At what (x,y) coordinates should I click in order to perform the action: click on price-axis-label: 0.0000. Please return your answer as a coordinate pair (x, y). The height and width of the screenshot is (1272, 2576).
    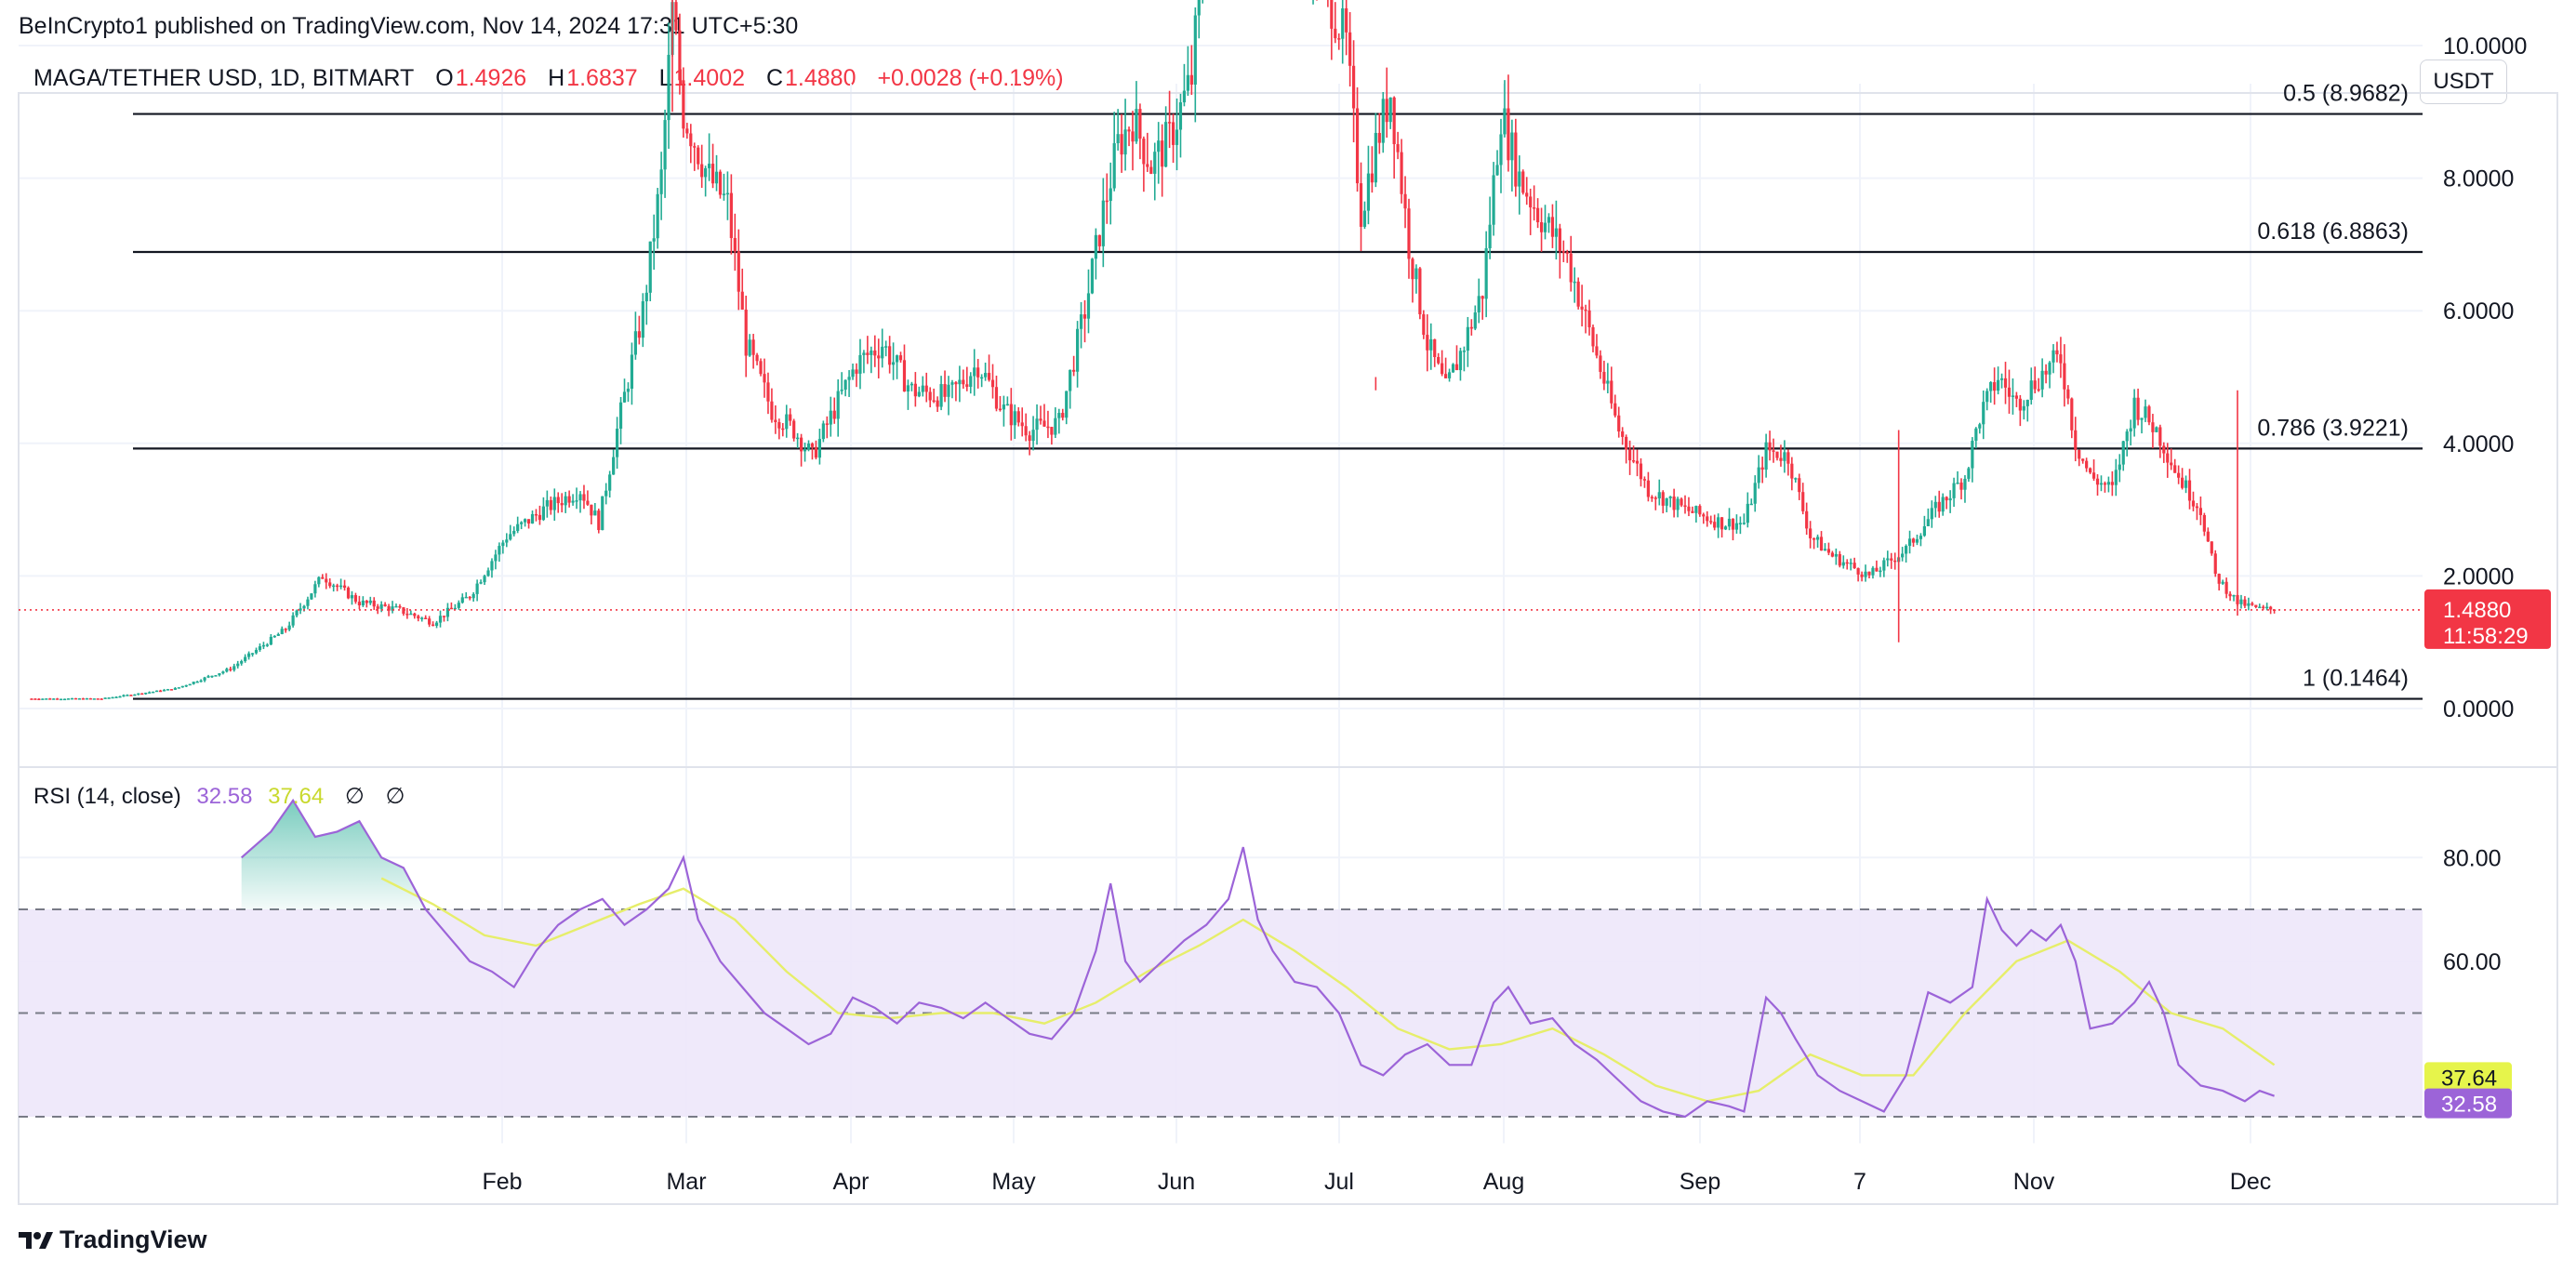
    Looking at the image, I should click on (2478, 709).